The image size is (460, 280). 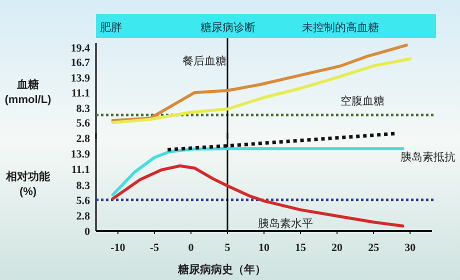 I want to click on y-tick-label: 0, so click(x=87, y=232).